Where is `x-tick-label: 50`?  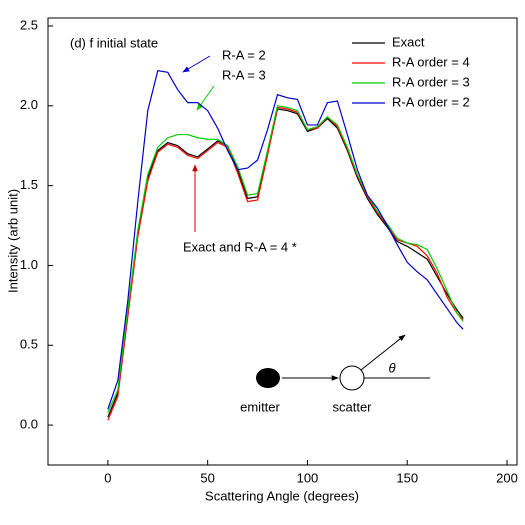 x-tick-label: 50 is located at coordinates (207, 477).